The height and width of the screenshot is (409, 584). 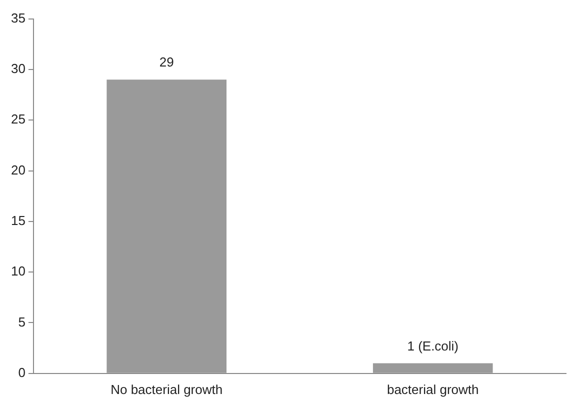 What do you see at coordinates (166, 389) in the screenshot?
I see `x-tick-label: No bacterial growth` at bounding box center [166, 389].